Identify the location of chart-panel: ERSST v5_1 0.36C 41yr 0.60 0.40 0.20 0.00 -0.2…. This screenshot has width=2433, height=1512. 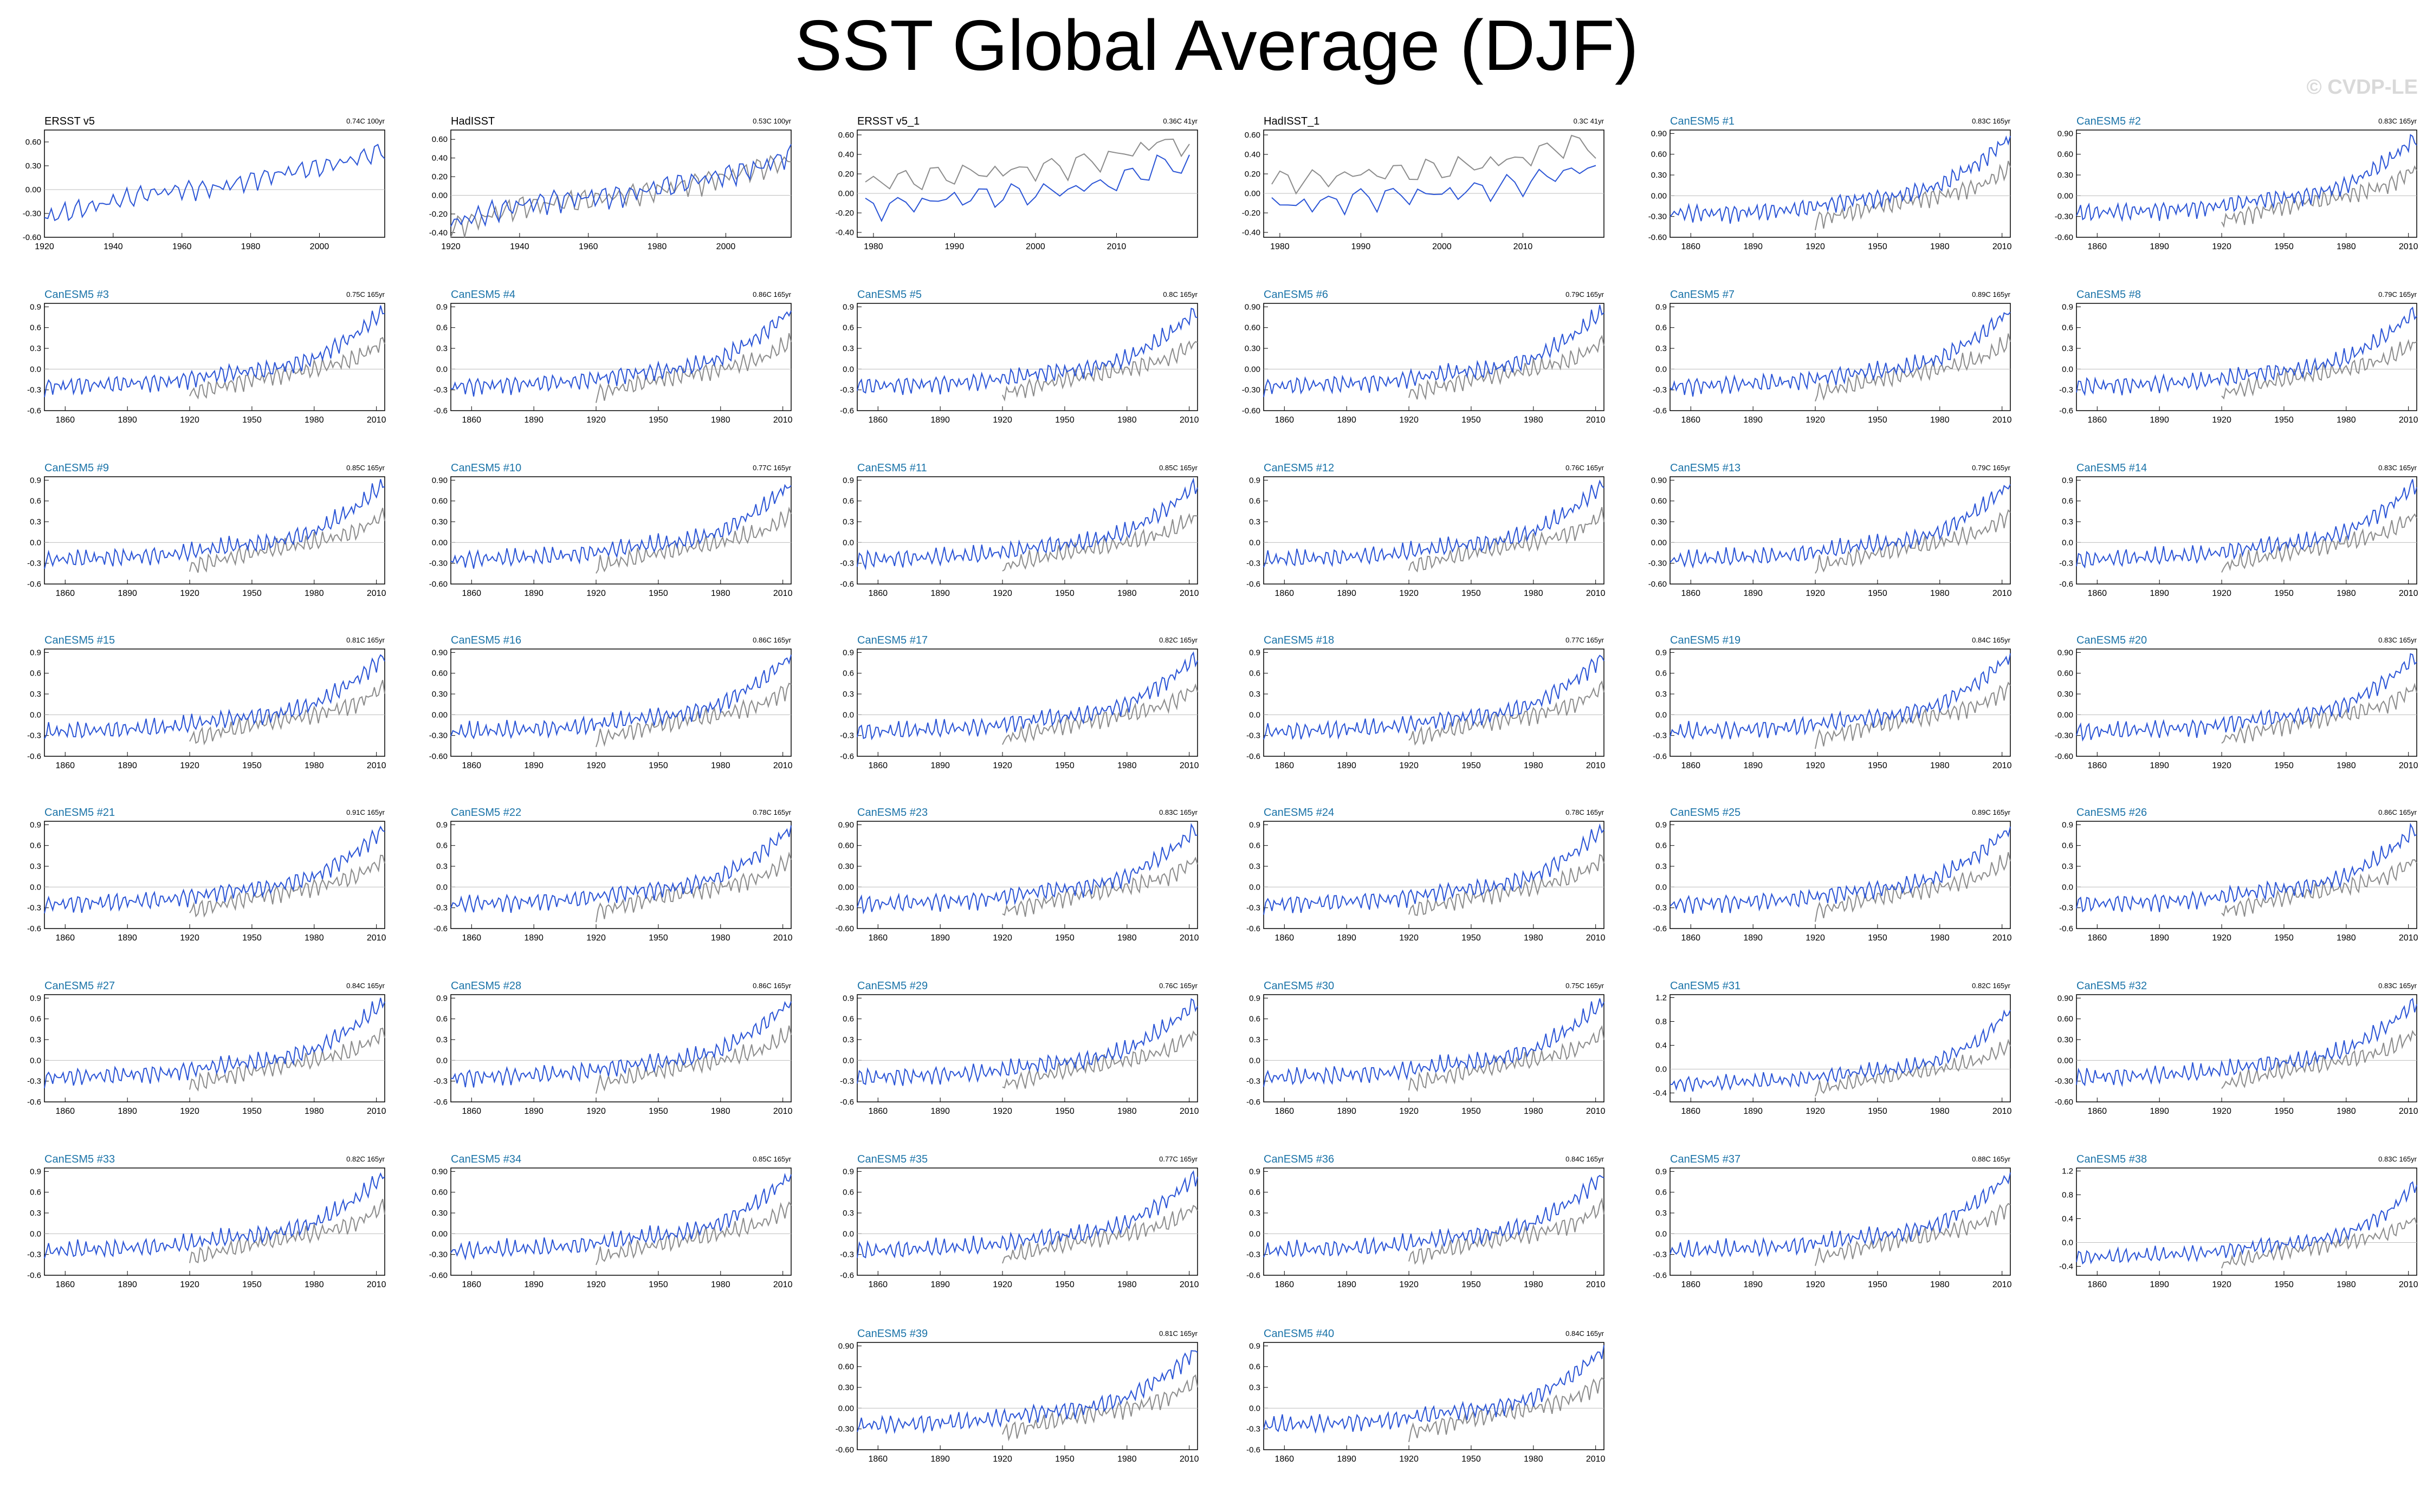
(1017, 183).